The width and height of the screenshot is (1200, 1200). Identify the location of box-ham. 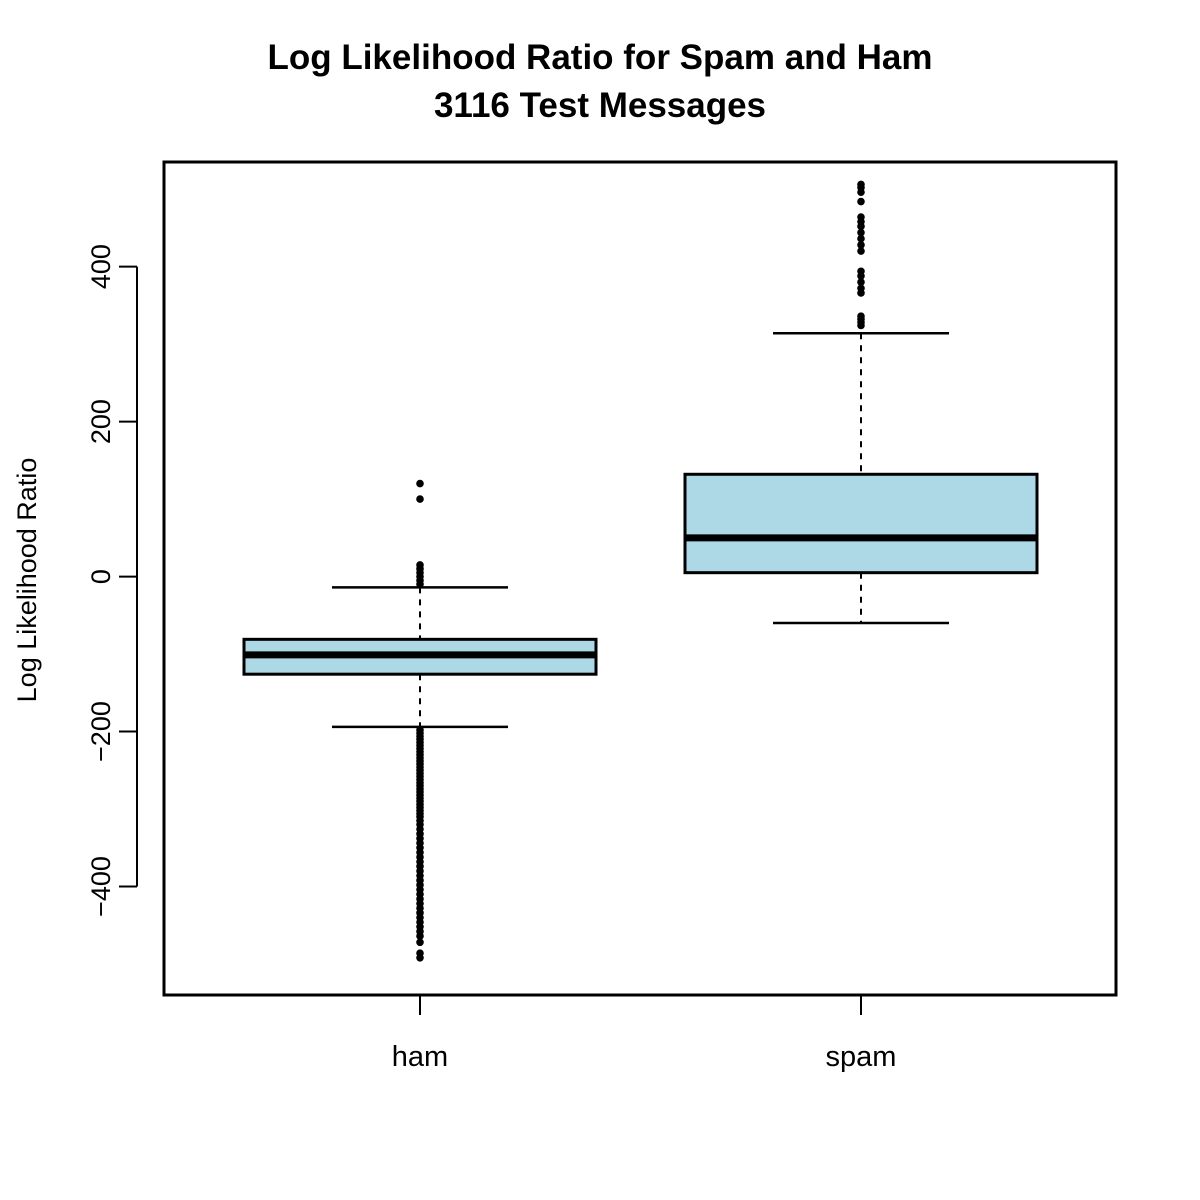
(420, 720).